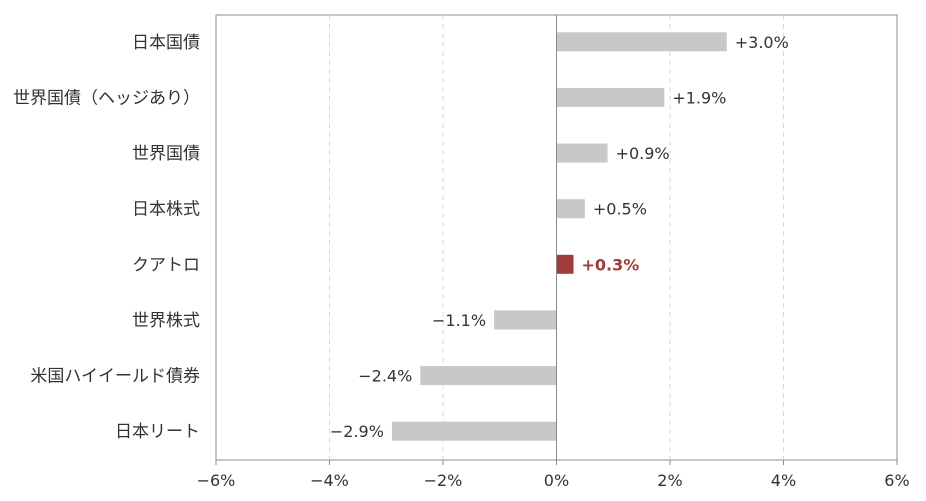 The width and height of the screenshot is (926, 501). What do you see at coordinates (106, 98) in the screenshot?
I see `category-label: 世界国債（ヘッジあり）` at bounding box center [106, 98].